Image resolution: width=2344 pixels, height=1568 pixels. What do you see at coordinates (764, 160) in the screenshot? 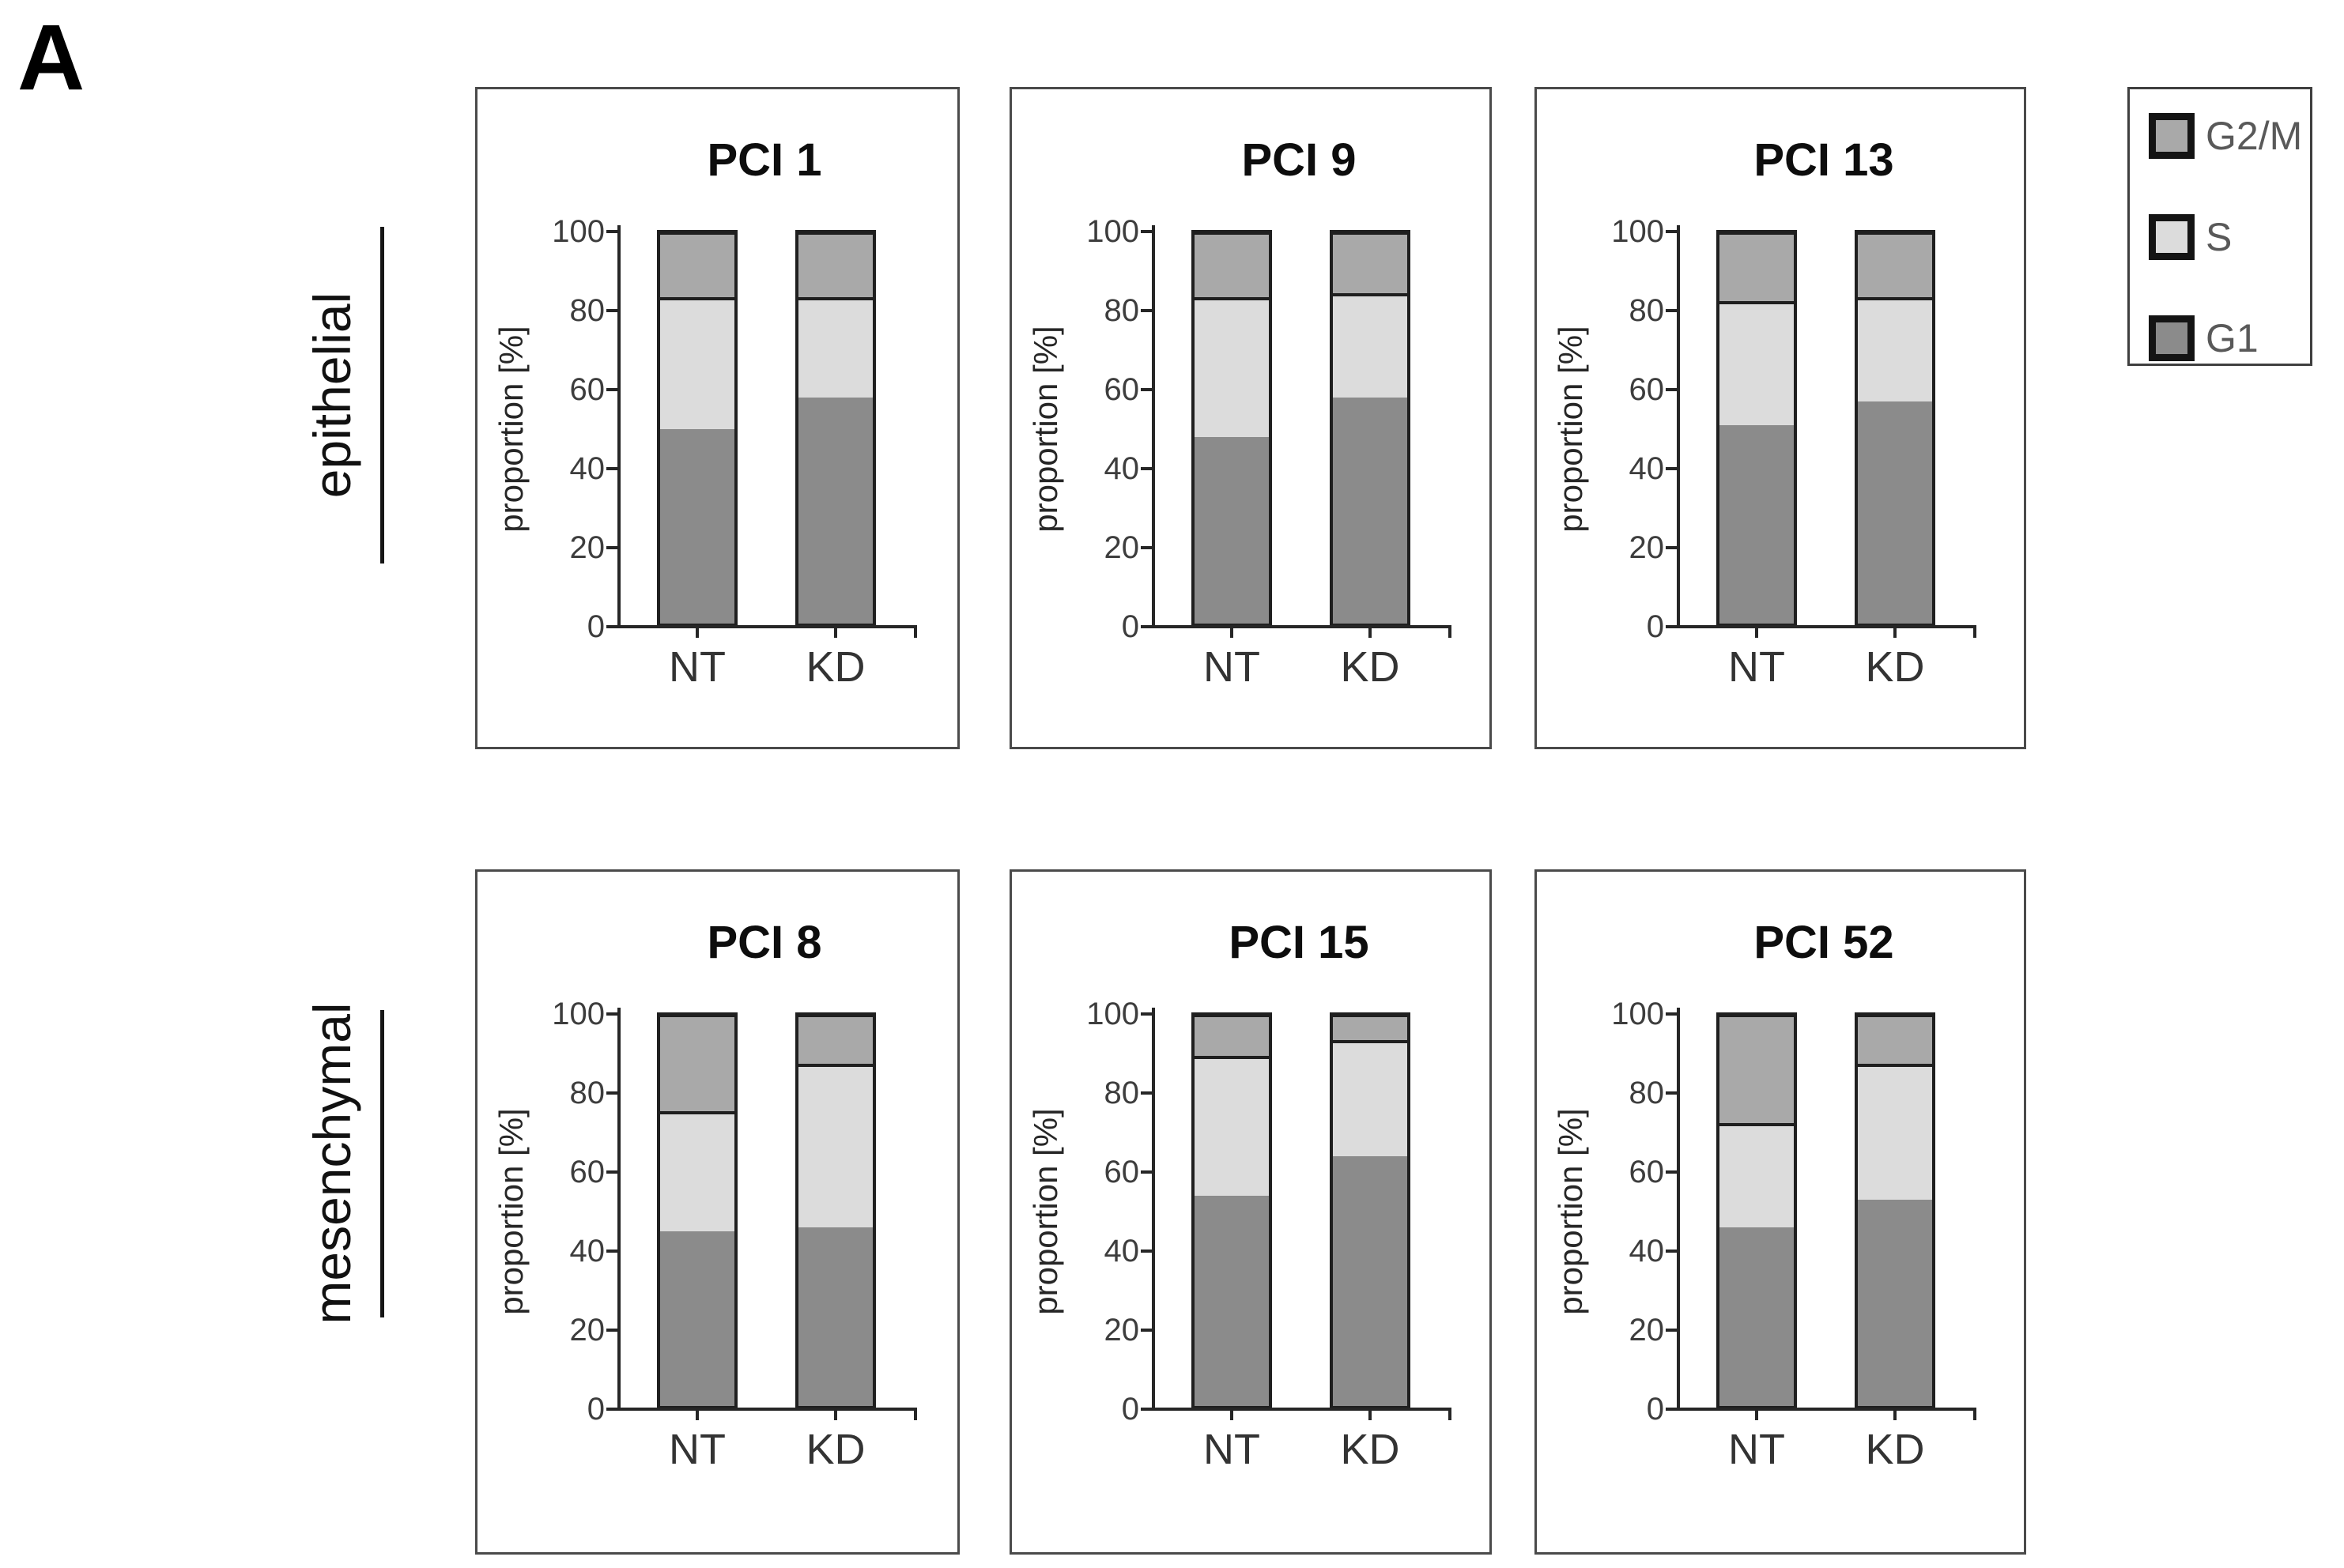
I see `chart-title: PCI 1` at bounding box center [764, 160].